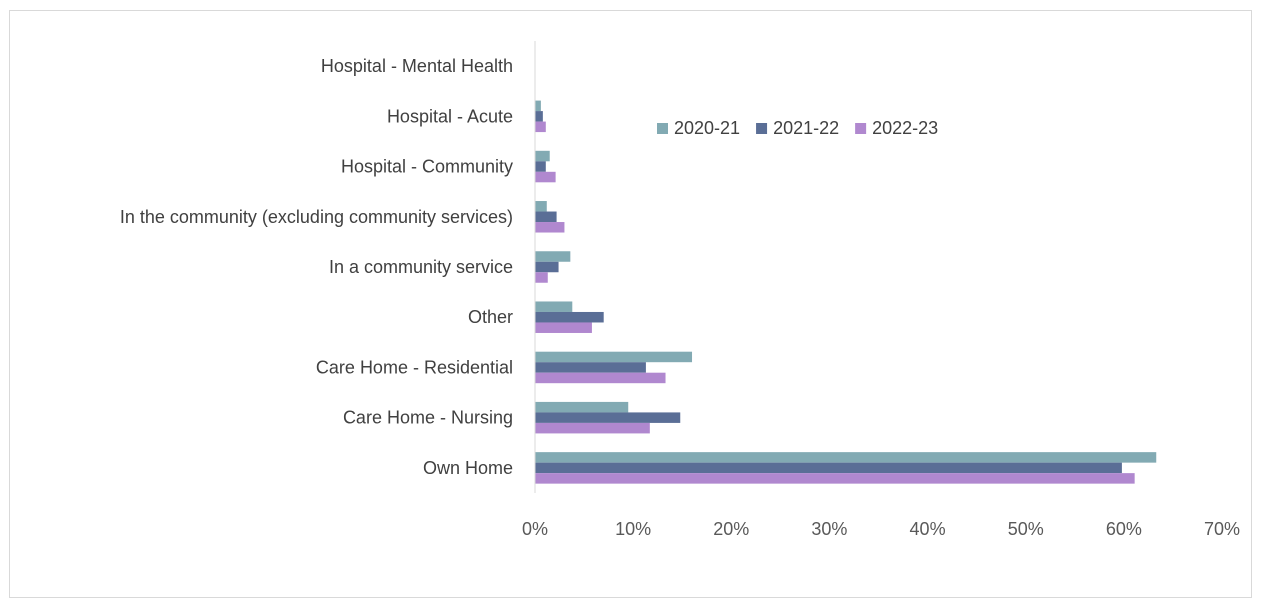 This screenshot has height=608, width=1262. I want to click on category-label: Hospital - Community, so click(427, 167).